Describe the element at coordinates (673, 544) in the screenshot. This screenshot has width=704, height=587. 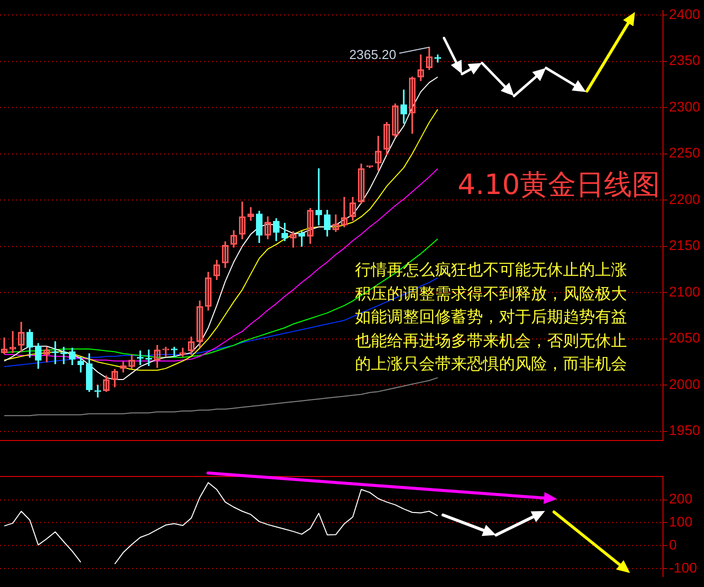
I see `y-tick-label: 0` at that location.